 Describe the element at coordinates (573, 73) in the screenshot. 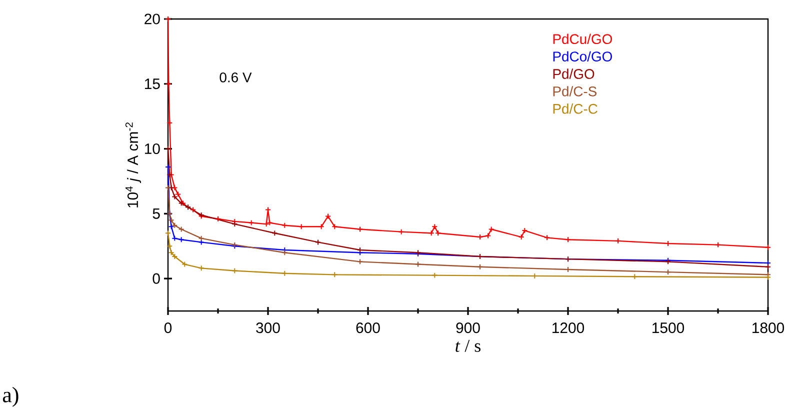

I see `text: Pd/GO` at that location.